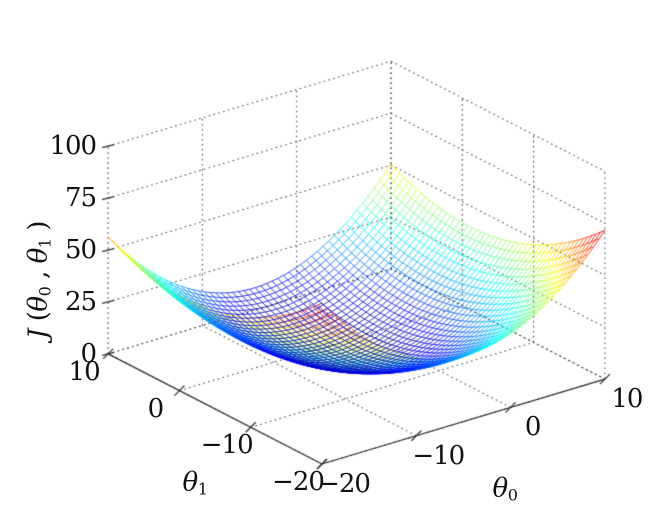  Describe the element at coordinates (38, 230) in the screenshot. I see `math-symbol: )` at that location.